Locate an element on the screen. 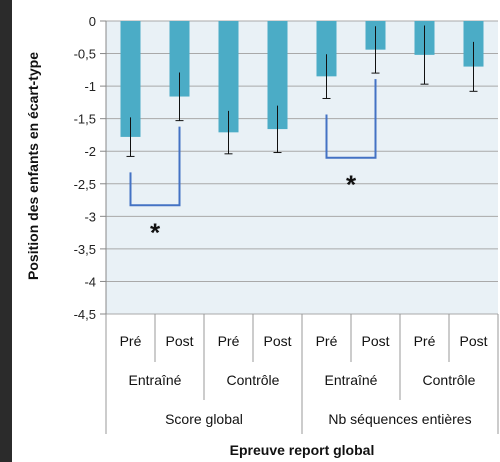  y-tick-label: -4,5 is located at coordinates (85, 314).